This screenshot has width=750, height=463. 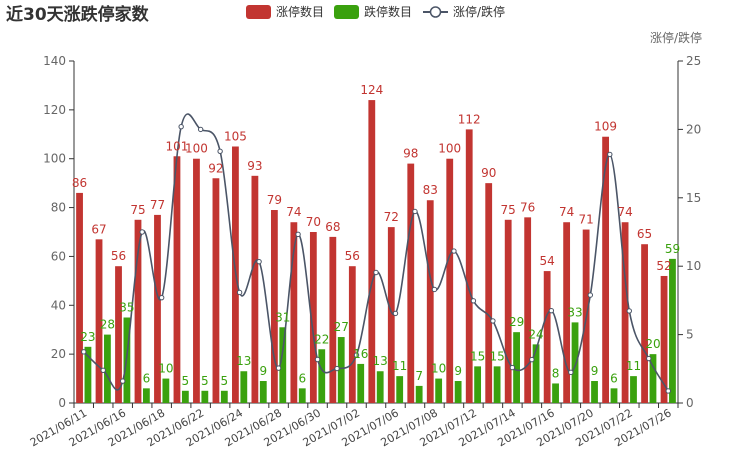 What do you see at coordinates (605, 127) in the screenshot?
I see `bar-up-label: 109` at bounding box center [605, 127].